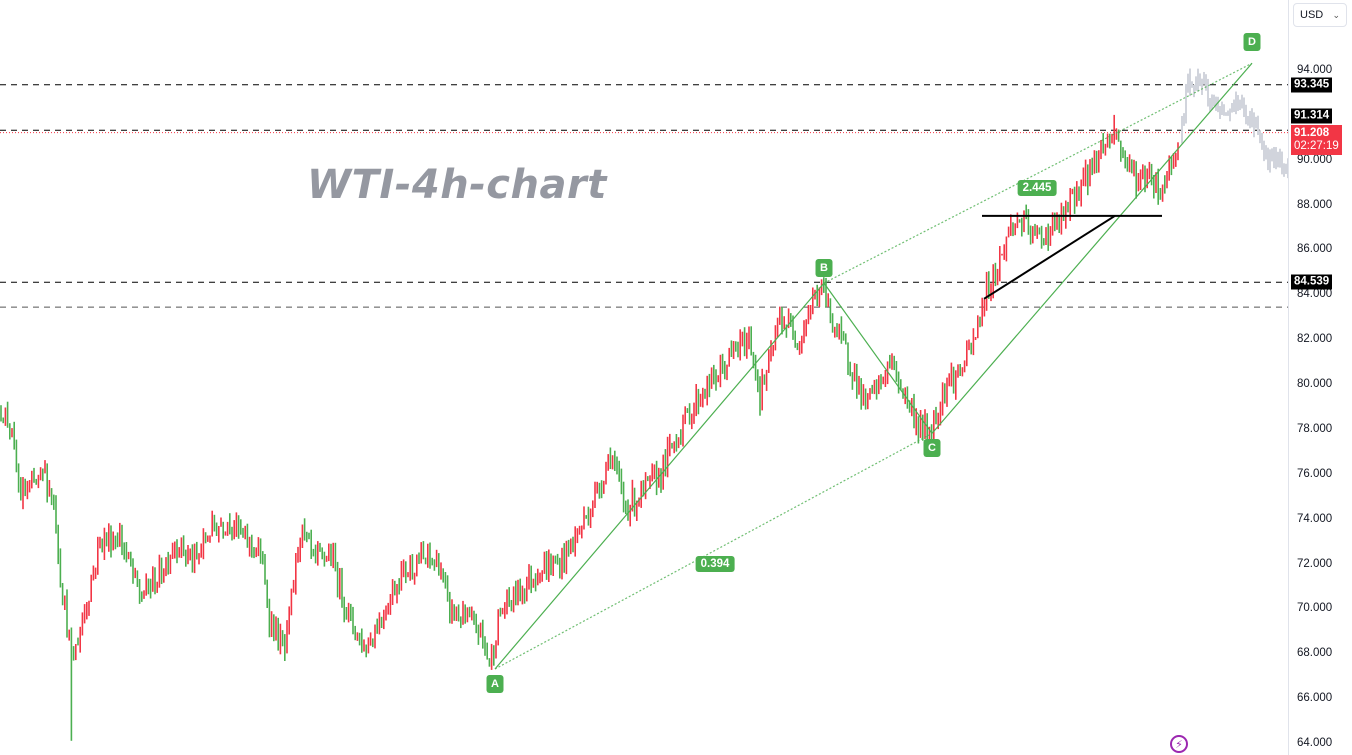  What do you see at coordinates (1315, 608) in the screenshot?
I see `price-tick-label: 70.000` at bounding box center [1315, 608].